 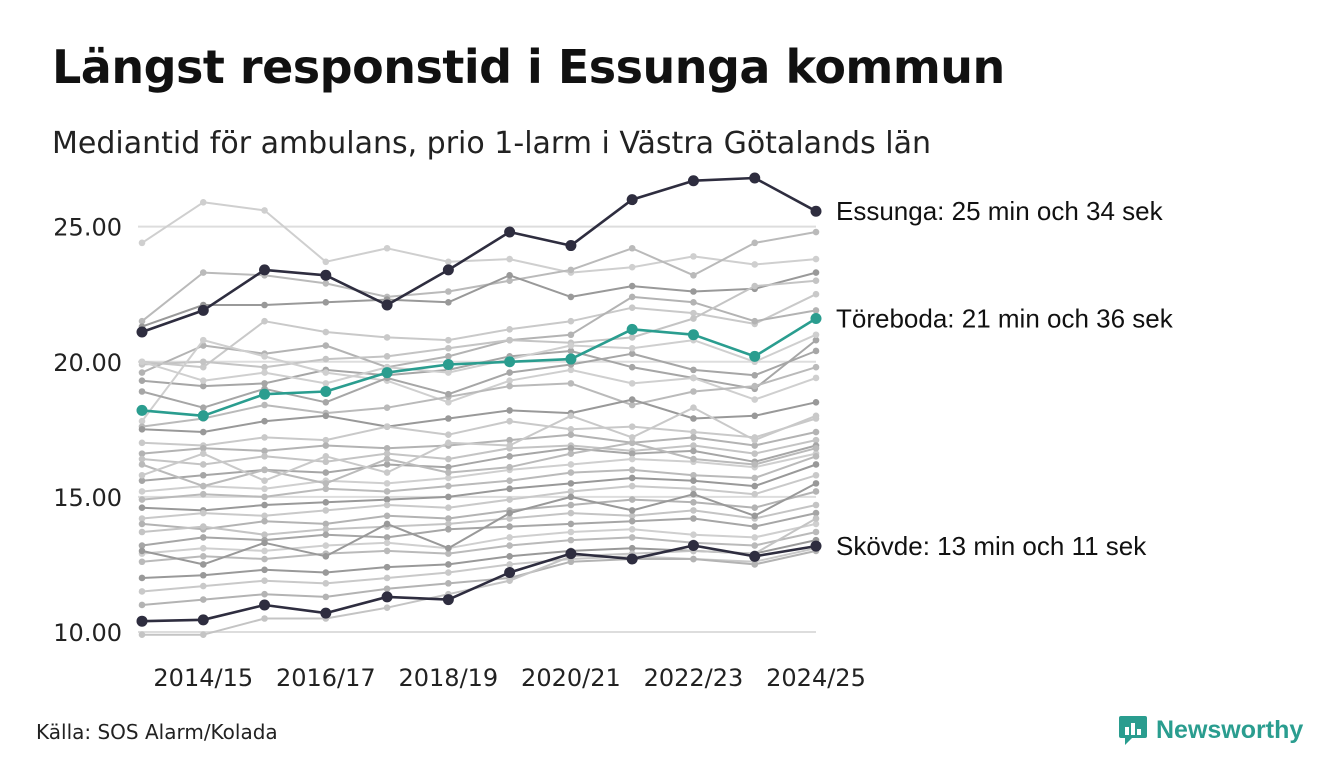 What do you see at coordinates (87, 498) in the screenshot?
I see `y-tick-label: 15.00` at bounding box center [87, 498].